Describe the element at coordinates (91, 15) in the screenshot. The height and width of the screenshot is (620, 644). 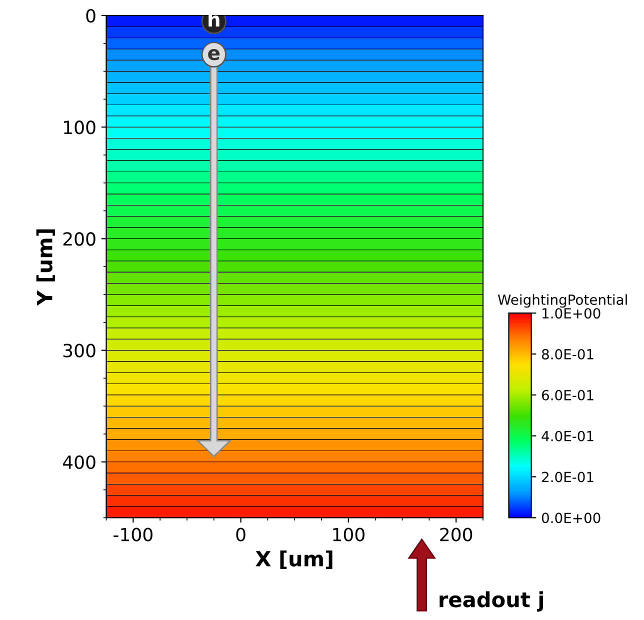
I see `y-tick-label: 0` at that location.